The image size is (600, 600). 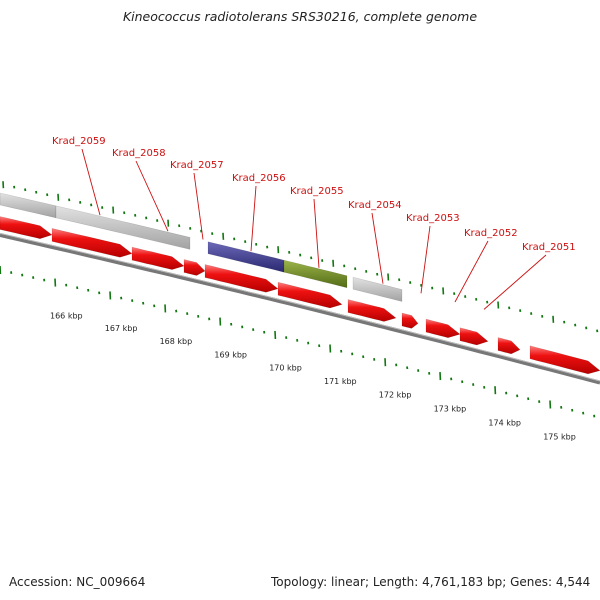 What do you see at coordinates (259, 178) in the screenshot?
I see `gene-label: Krad_2056` at bounding box center [259, 178].